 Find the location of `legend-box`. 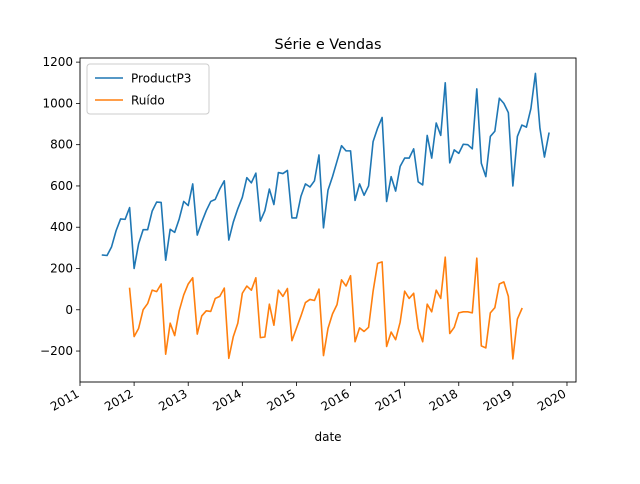

legend-box is located at coordinates (148, 89).